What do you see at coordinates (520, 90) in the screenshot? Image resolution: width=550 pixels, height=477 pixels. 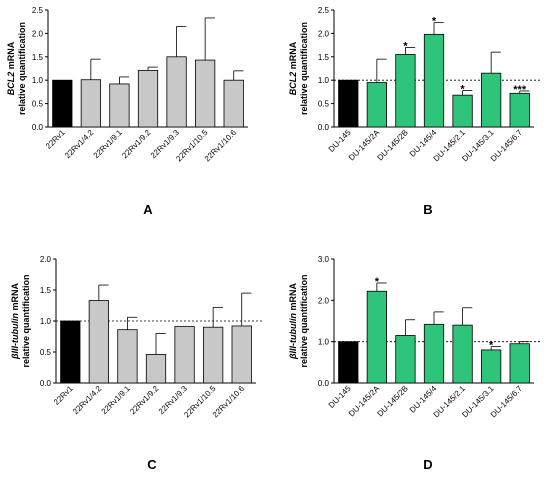 I see `significance-marker: ***` at bounding box center [520, 90].